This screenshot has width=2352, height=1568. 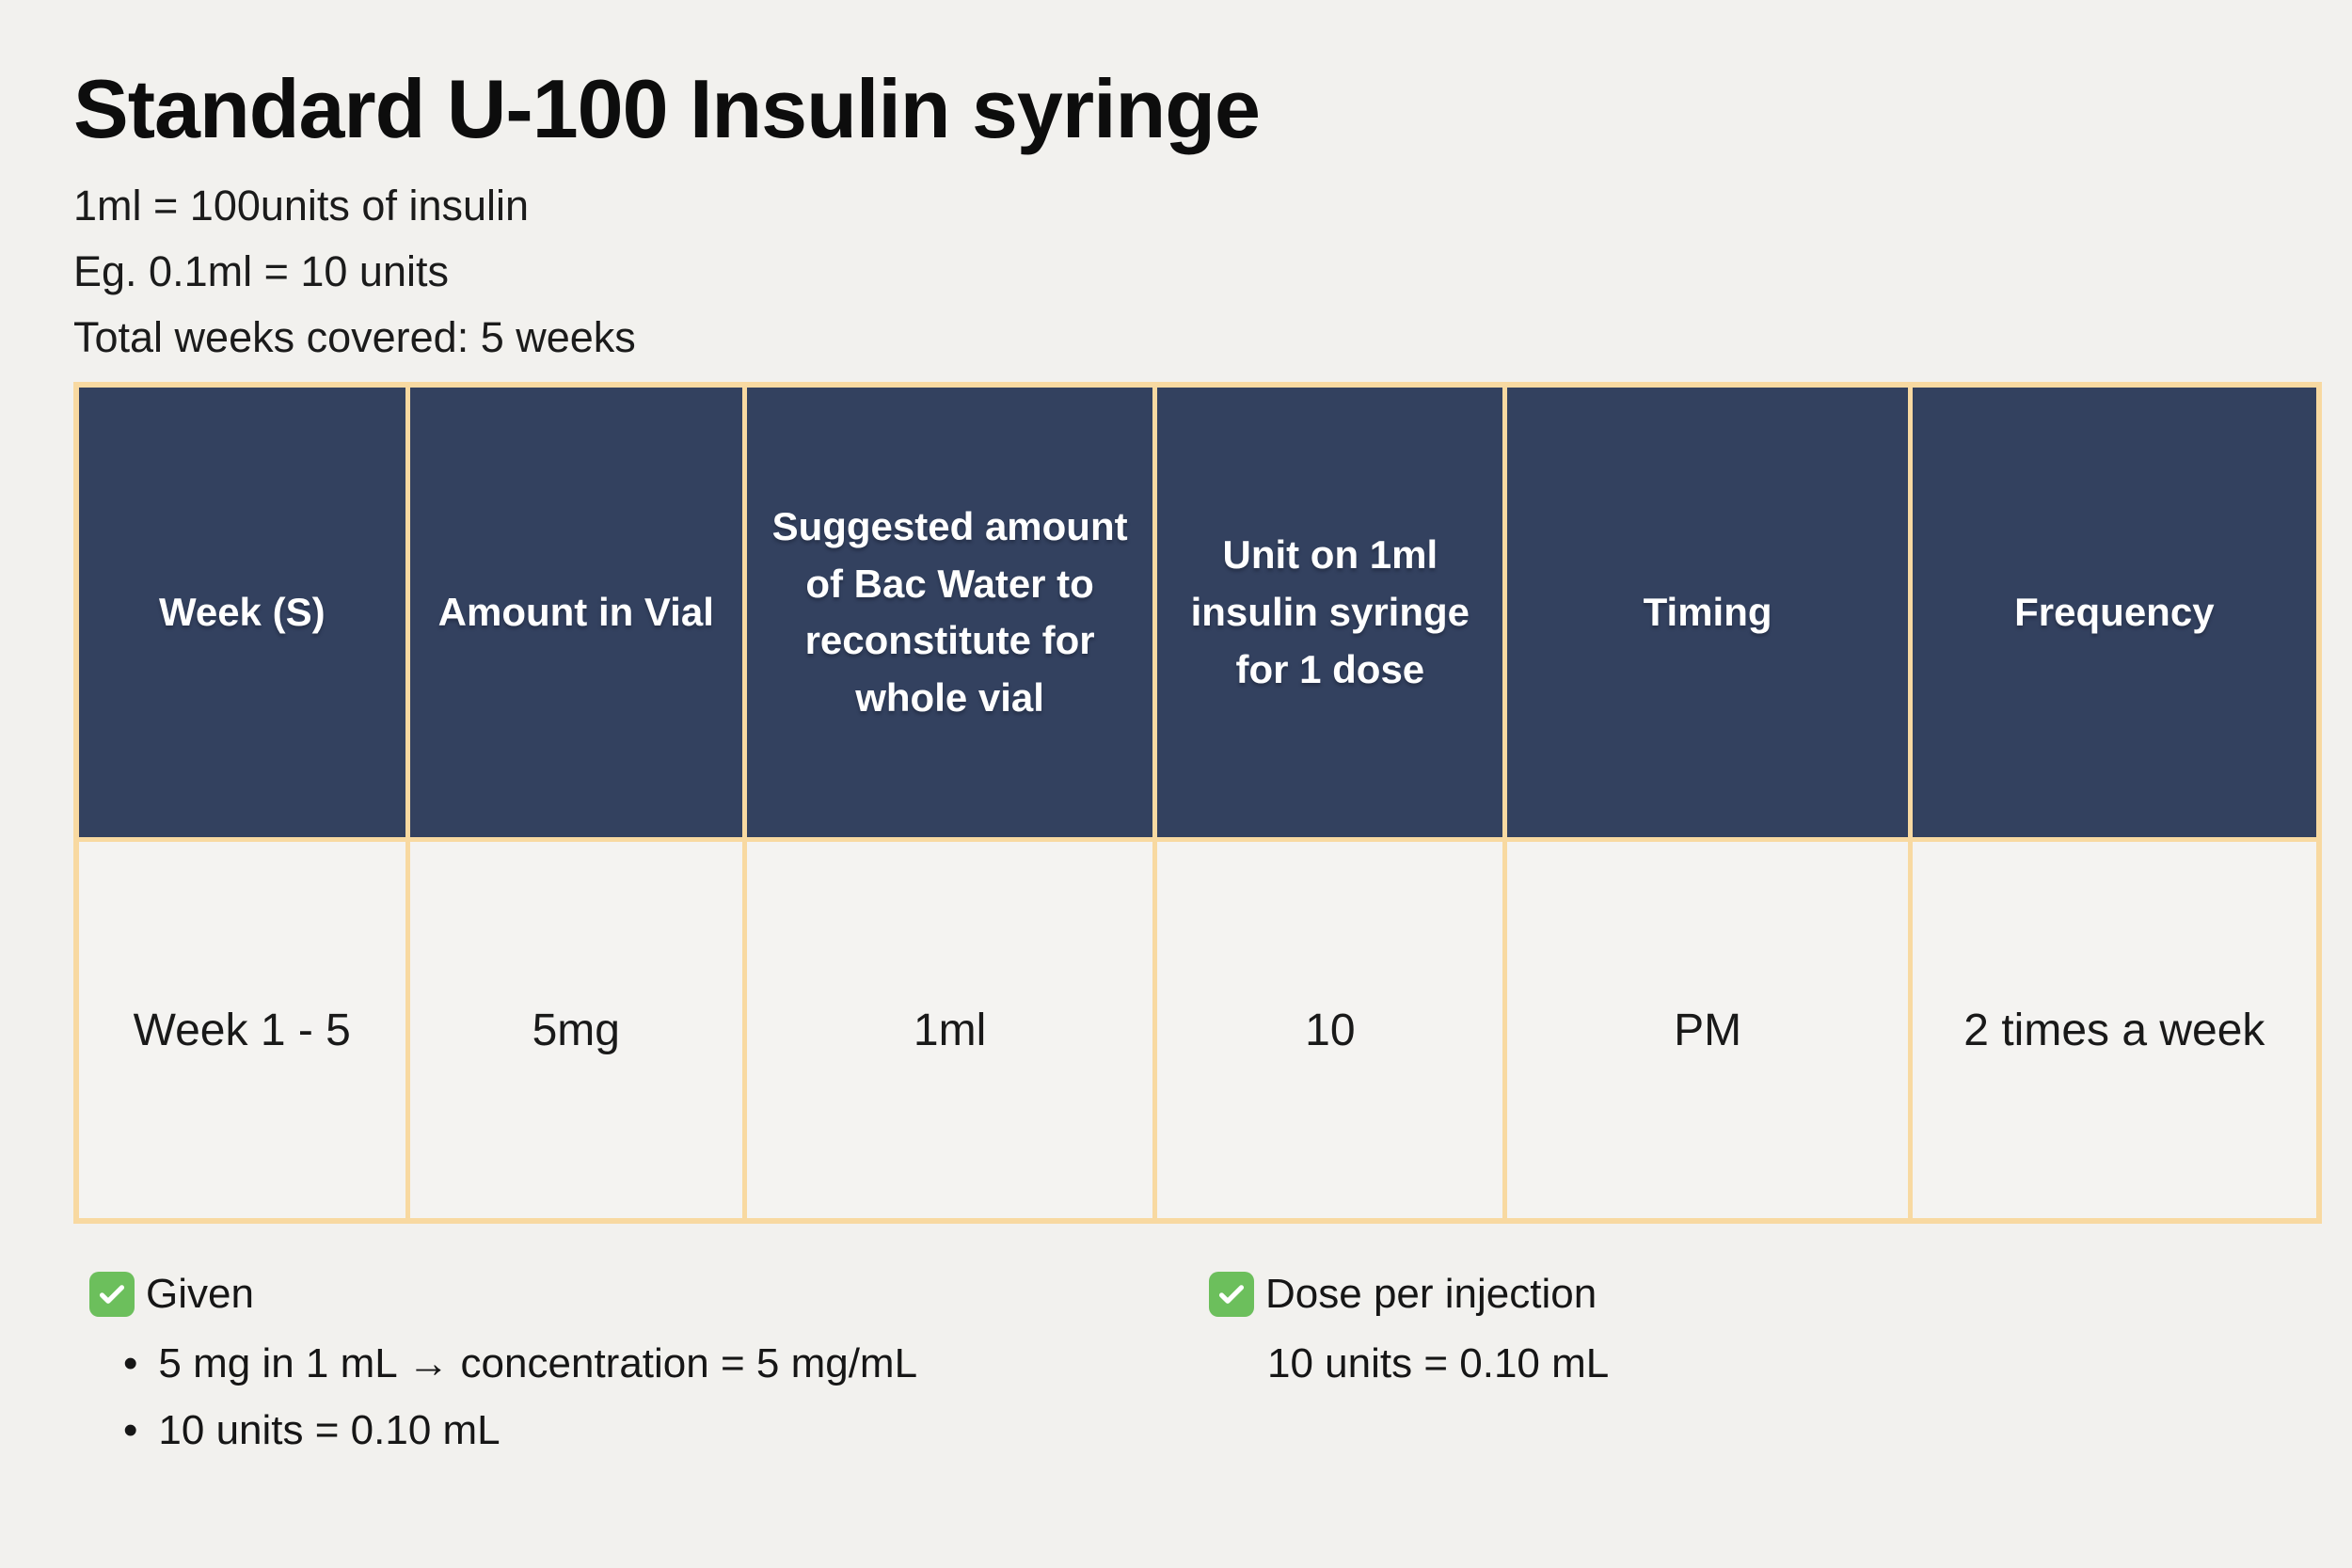 What do you see at coordinates (1438, 1363) in the screenshot?
I see `note-dose-value: 10 units = 0.10 mL` at bounding box center [1438, 1363].